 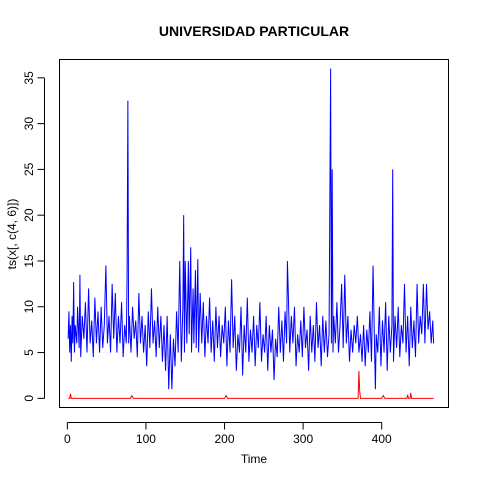 What do you see at coordinates (33, 236) in the screenshot?
I see `y-axis: 0 5 10 15 20 25 30 35` at bounding box center [33, 236].